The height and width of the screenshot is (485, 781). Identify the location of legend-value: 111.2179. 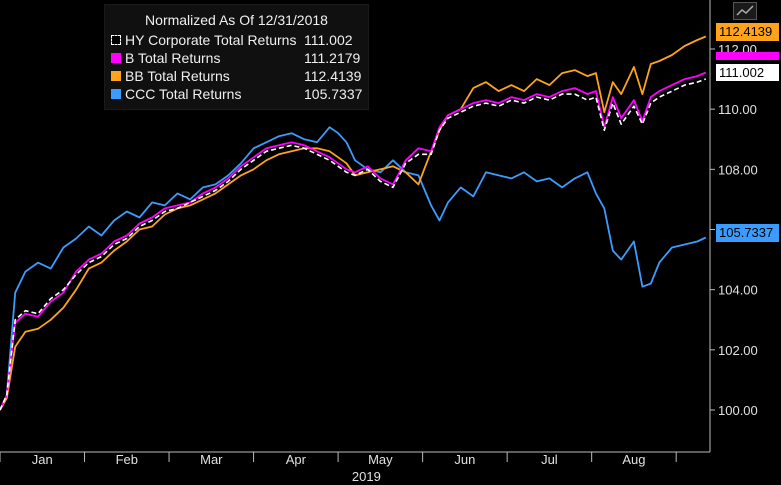
(332, 58).